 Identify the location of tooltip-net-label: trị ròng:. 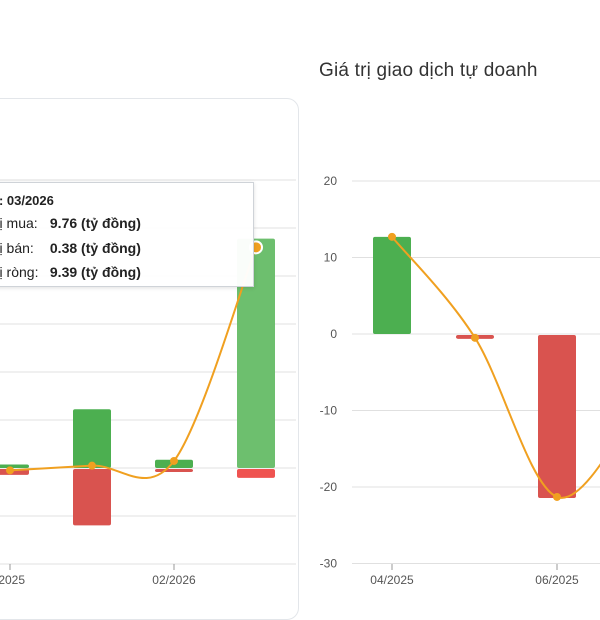
(19, 272).